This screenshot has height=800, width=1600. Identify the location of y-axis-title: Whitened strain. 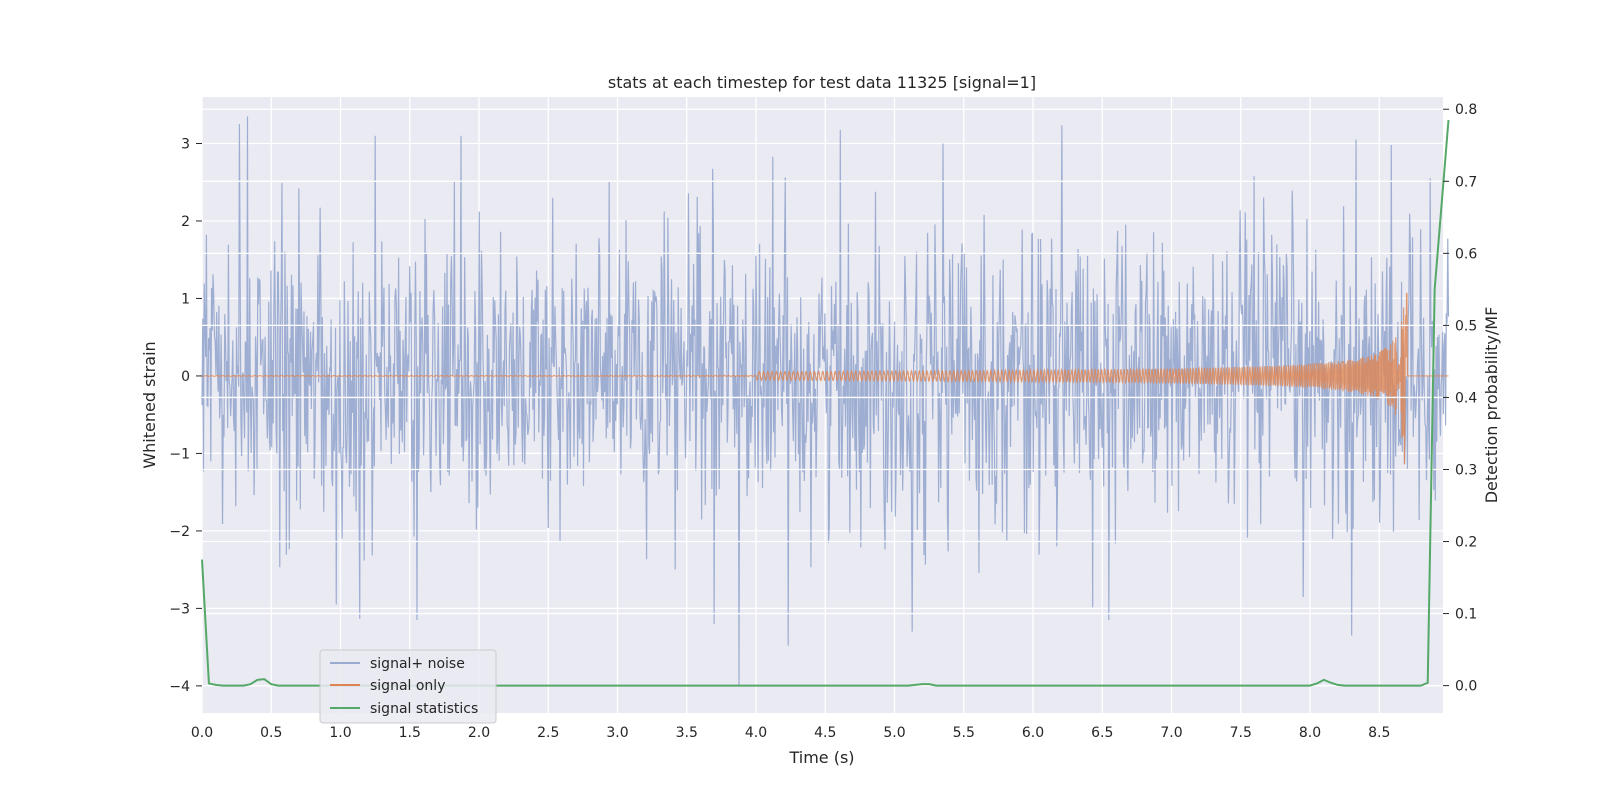
(149, 404).